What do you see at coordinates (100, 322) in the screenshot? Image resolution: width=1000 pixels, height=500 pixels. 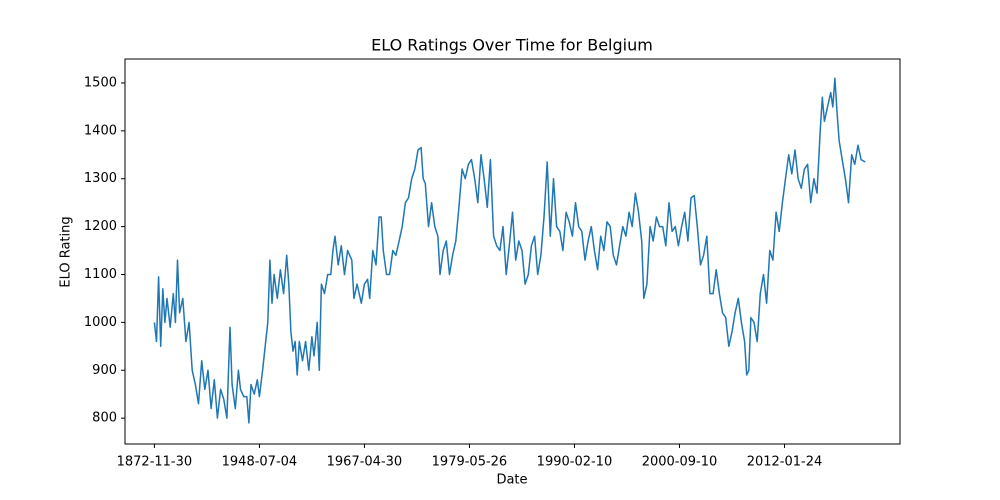 I see `y-tick-label: 1000` at bounding box center [100, 322].